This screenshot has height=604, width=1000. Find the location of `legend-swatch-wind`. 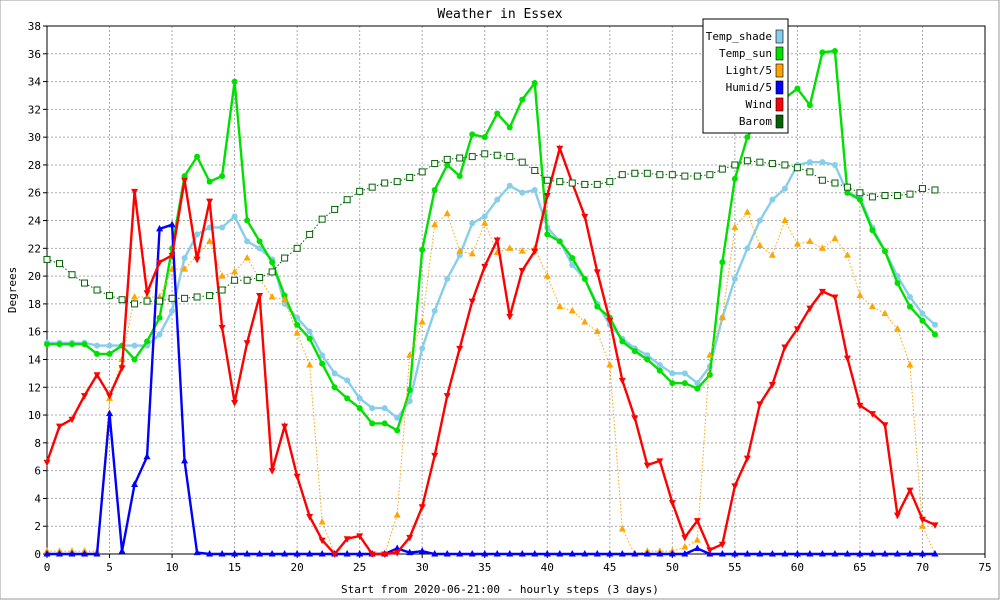

legend-swatch-wind is located at coordinates (779, 104).